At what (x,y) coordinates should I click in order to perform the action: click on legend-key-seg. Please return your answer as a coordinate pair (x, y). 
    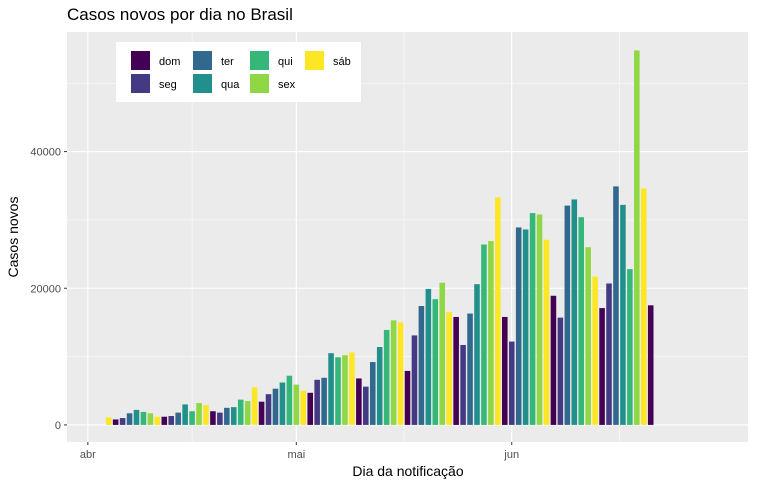
    Looking at the image, I should click on (140, 83).